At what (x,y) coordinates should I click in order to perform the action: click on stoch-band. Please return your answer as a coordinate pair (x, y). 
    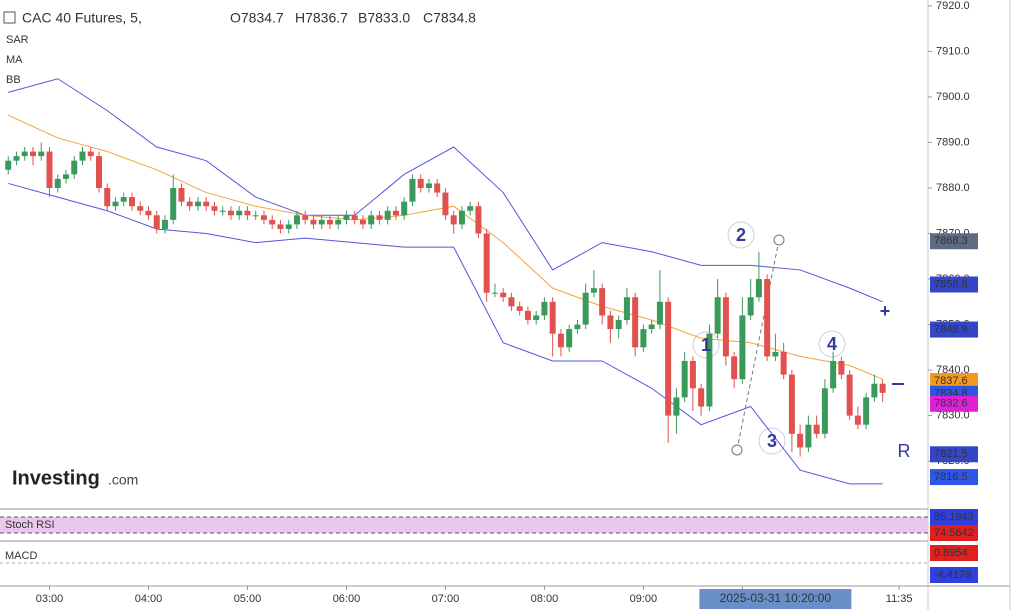
    Looking at the image, I should click on (464, 525).